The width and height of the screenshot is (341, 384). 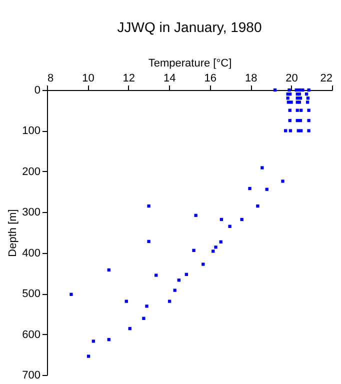 I want to click on x-axis-title: Temperature [°C], so click(x=190, y=64).